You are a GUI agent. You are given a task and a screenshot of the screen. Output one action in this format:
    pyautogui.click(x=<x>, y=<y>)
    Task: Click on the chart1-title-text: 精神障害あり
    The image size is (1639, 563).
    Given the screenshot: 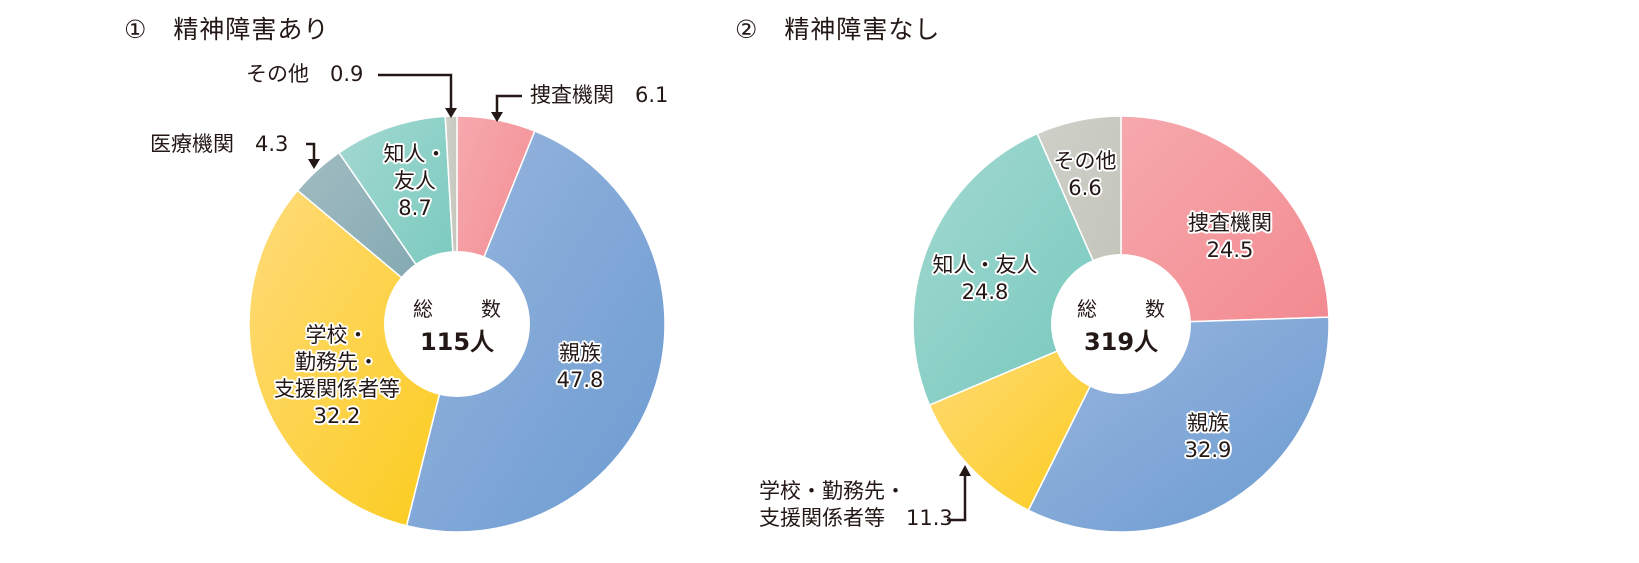 What is the action you would take?
    pyautogui.click(x=251, y=29)
    